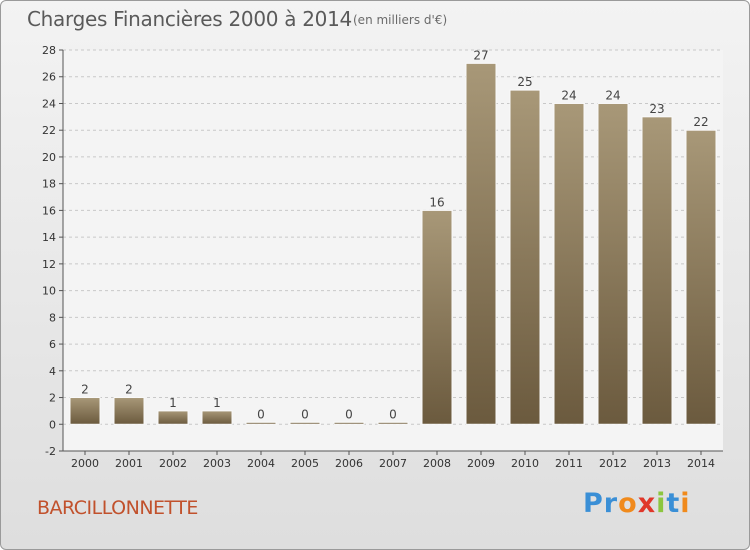 The height and width of the screenshot is (550, 750). What do you see at coordinates (49, 237) in the screenshot?
I see `y-tick-label: 14` at bounding box center [49, 237].